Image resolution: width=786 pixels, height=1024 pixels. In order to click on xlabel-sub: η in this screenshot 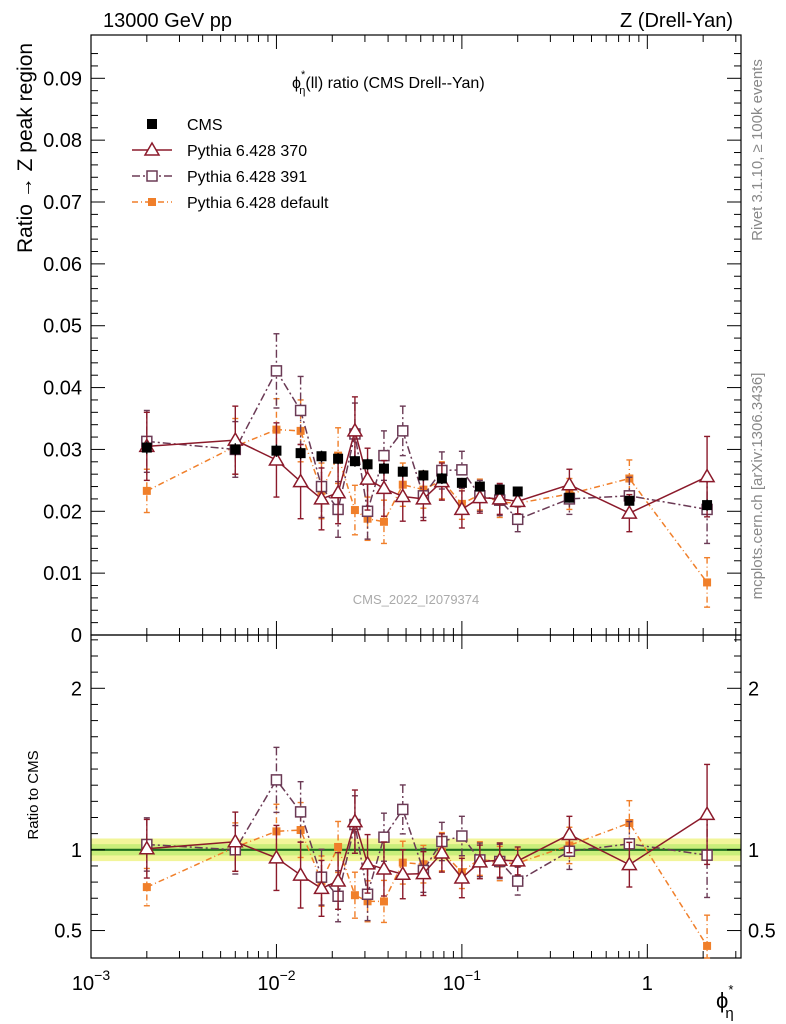, I will do `click(729, 1013)`.